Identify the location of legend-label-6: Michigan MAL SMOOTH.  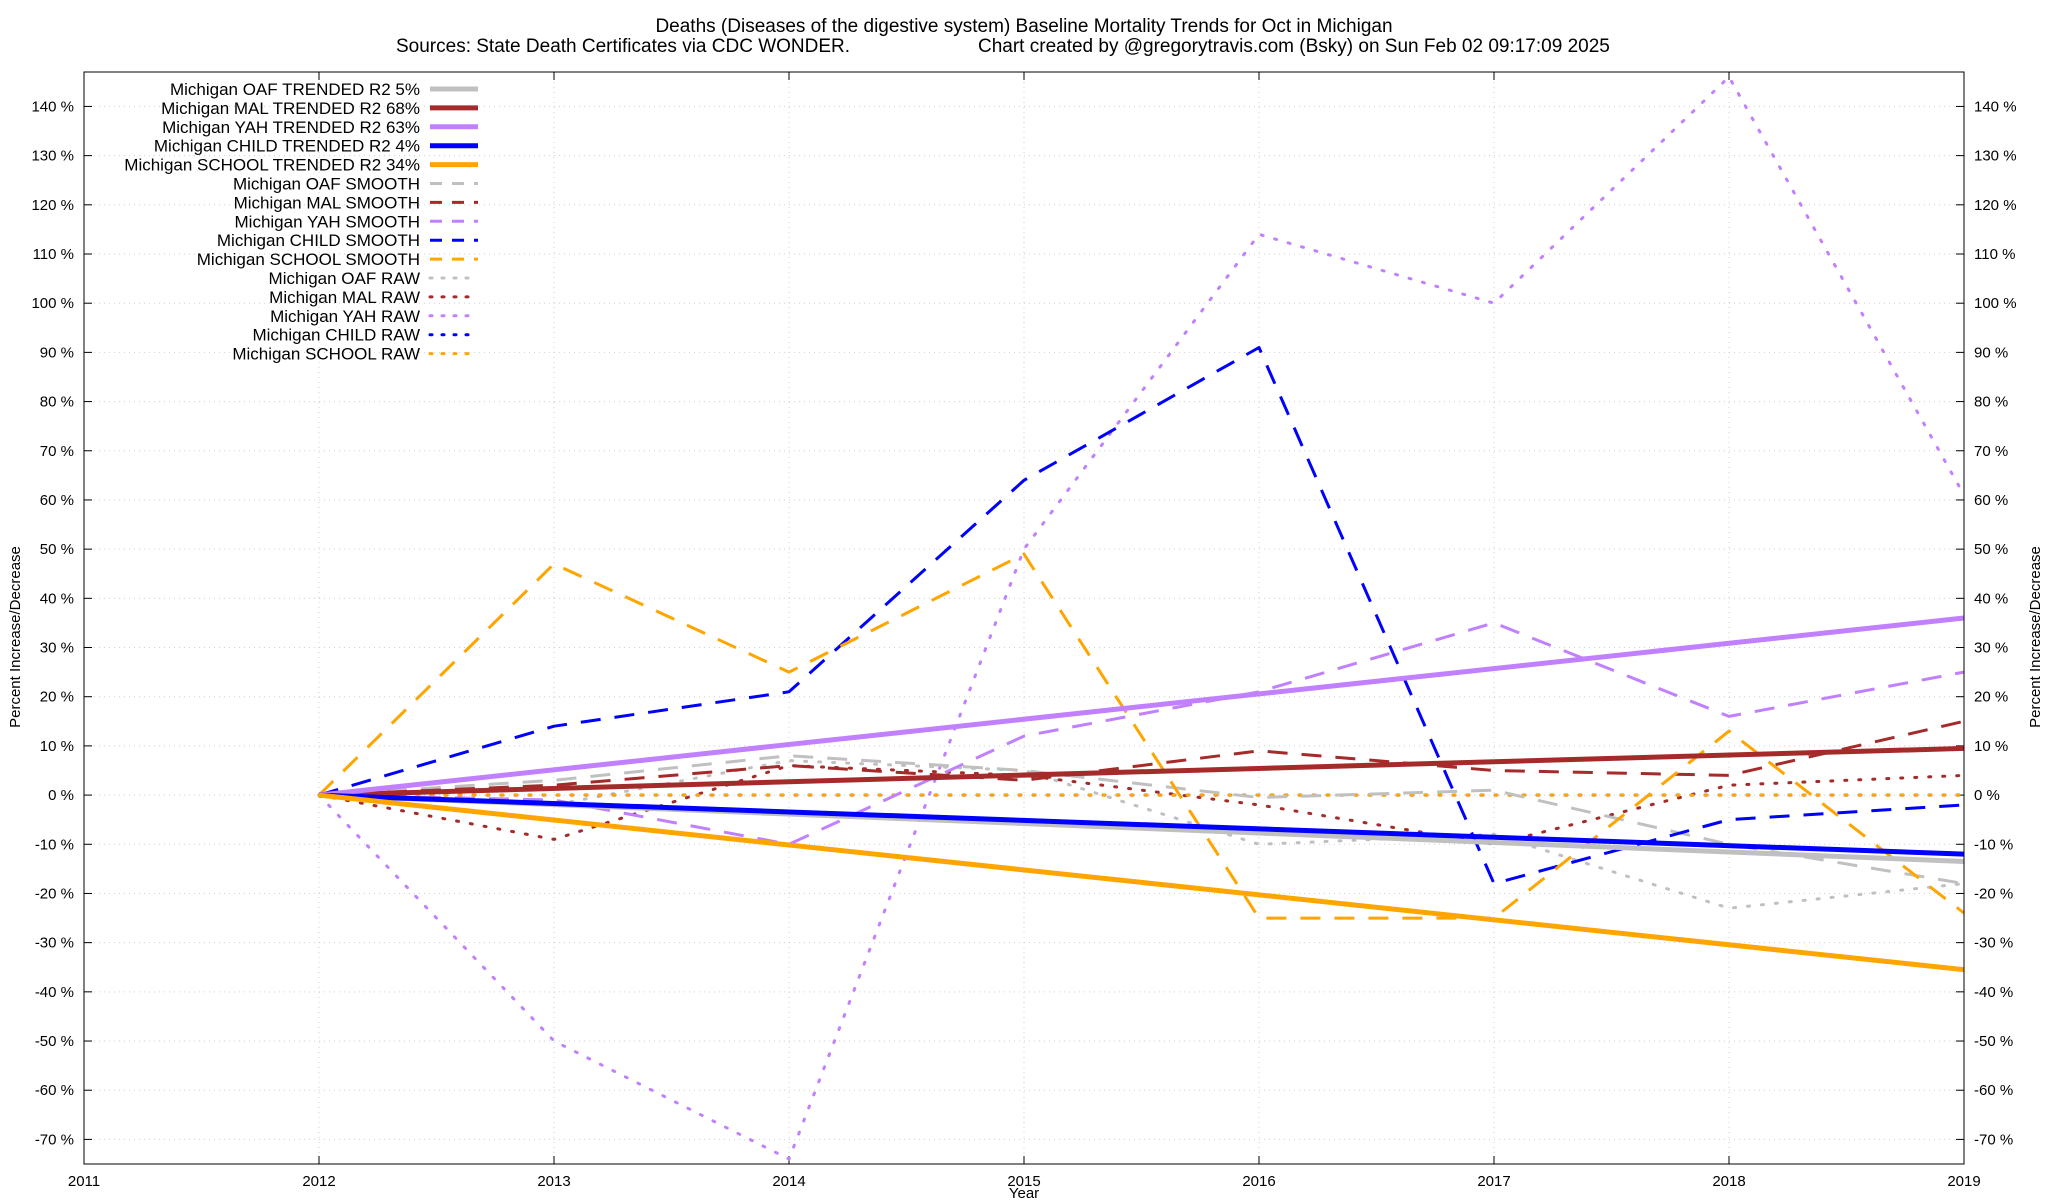
(327, 202).